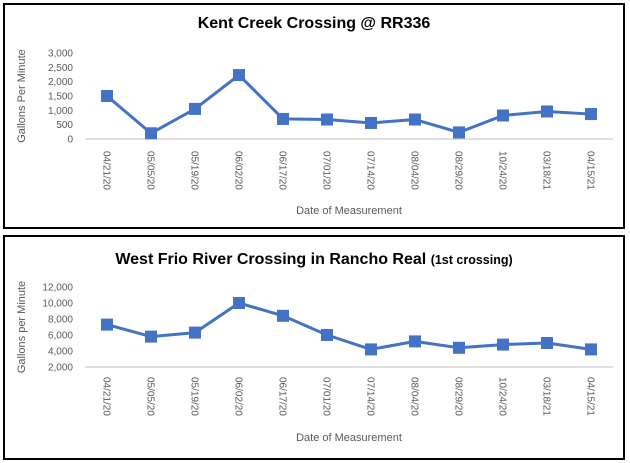 This screenshot has width=630, height=463. Describe the element at coordinates (60, 320) in the screenshot. I see `y-tick-label: 8,000` at that location.